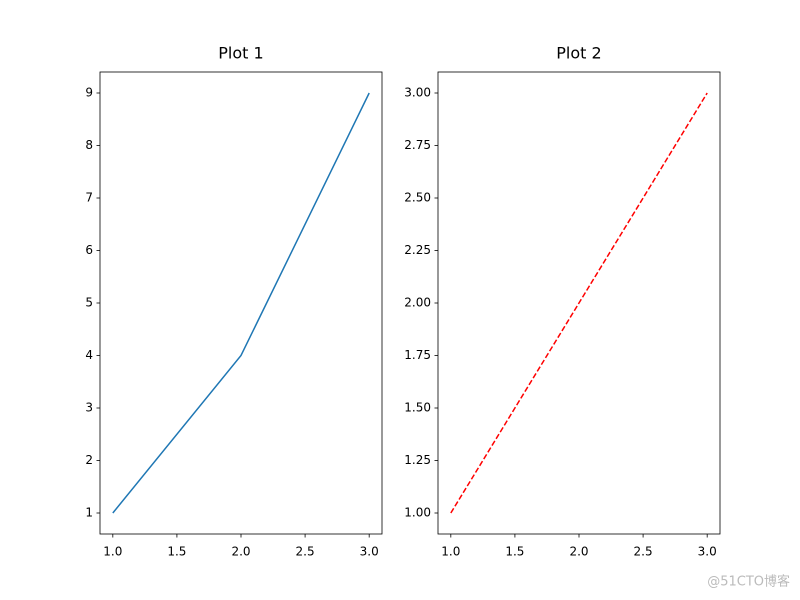 This screenshot has width=800, height=600. Describe the element at coordinates (417, 250) in the screenshot. I see `y-tick-label: 2.25` at that location.